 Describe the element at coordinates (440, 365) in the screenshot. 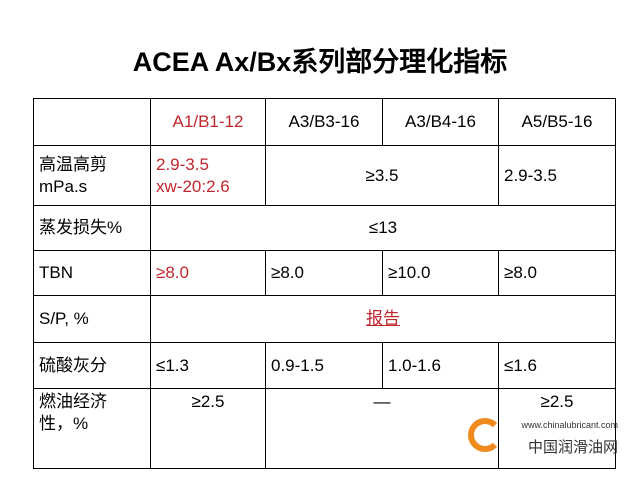

I see `table-cell: 1.0-1.6` at that location.